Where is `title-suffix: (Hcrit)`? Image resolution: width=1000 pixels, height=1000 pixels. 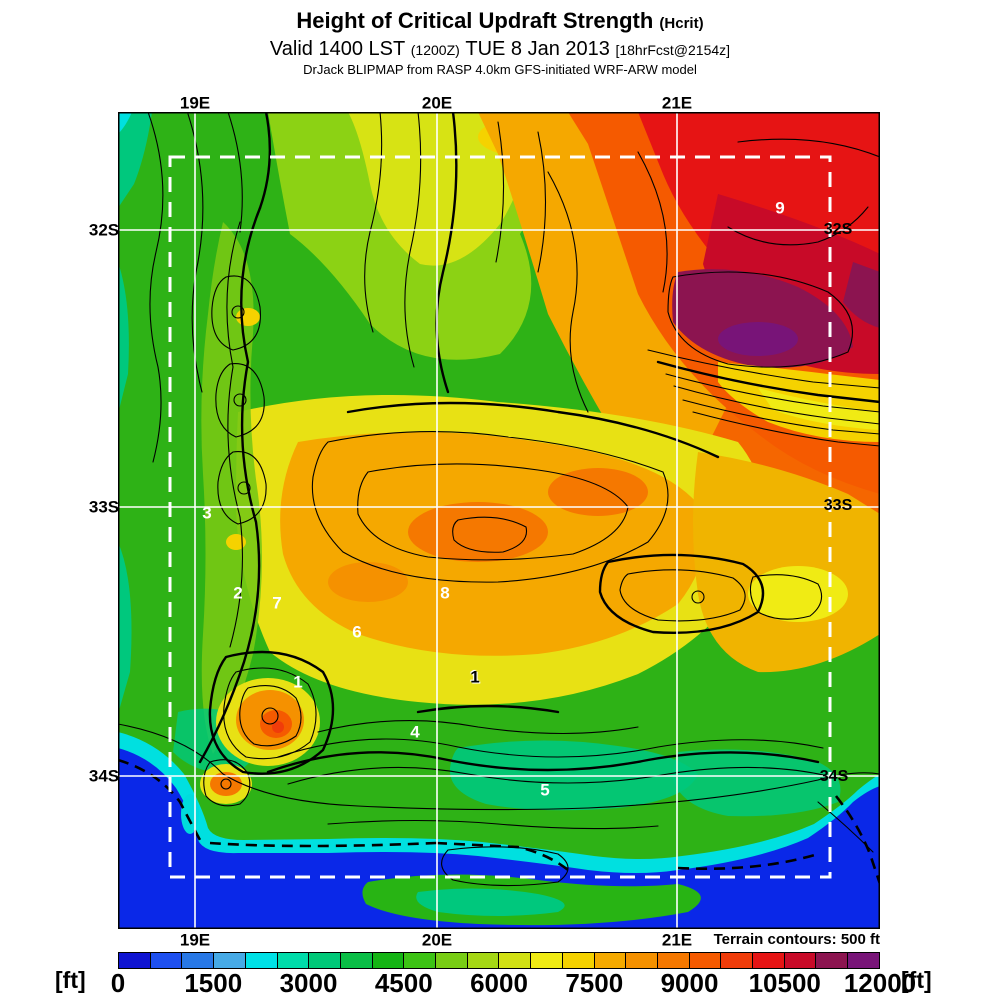 title-suffix: (Hcrit) is located at coordinates (681, 23).